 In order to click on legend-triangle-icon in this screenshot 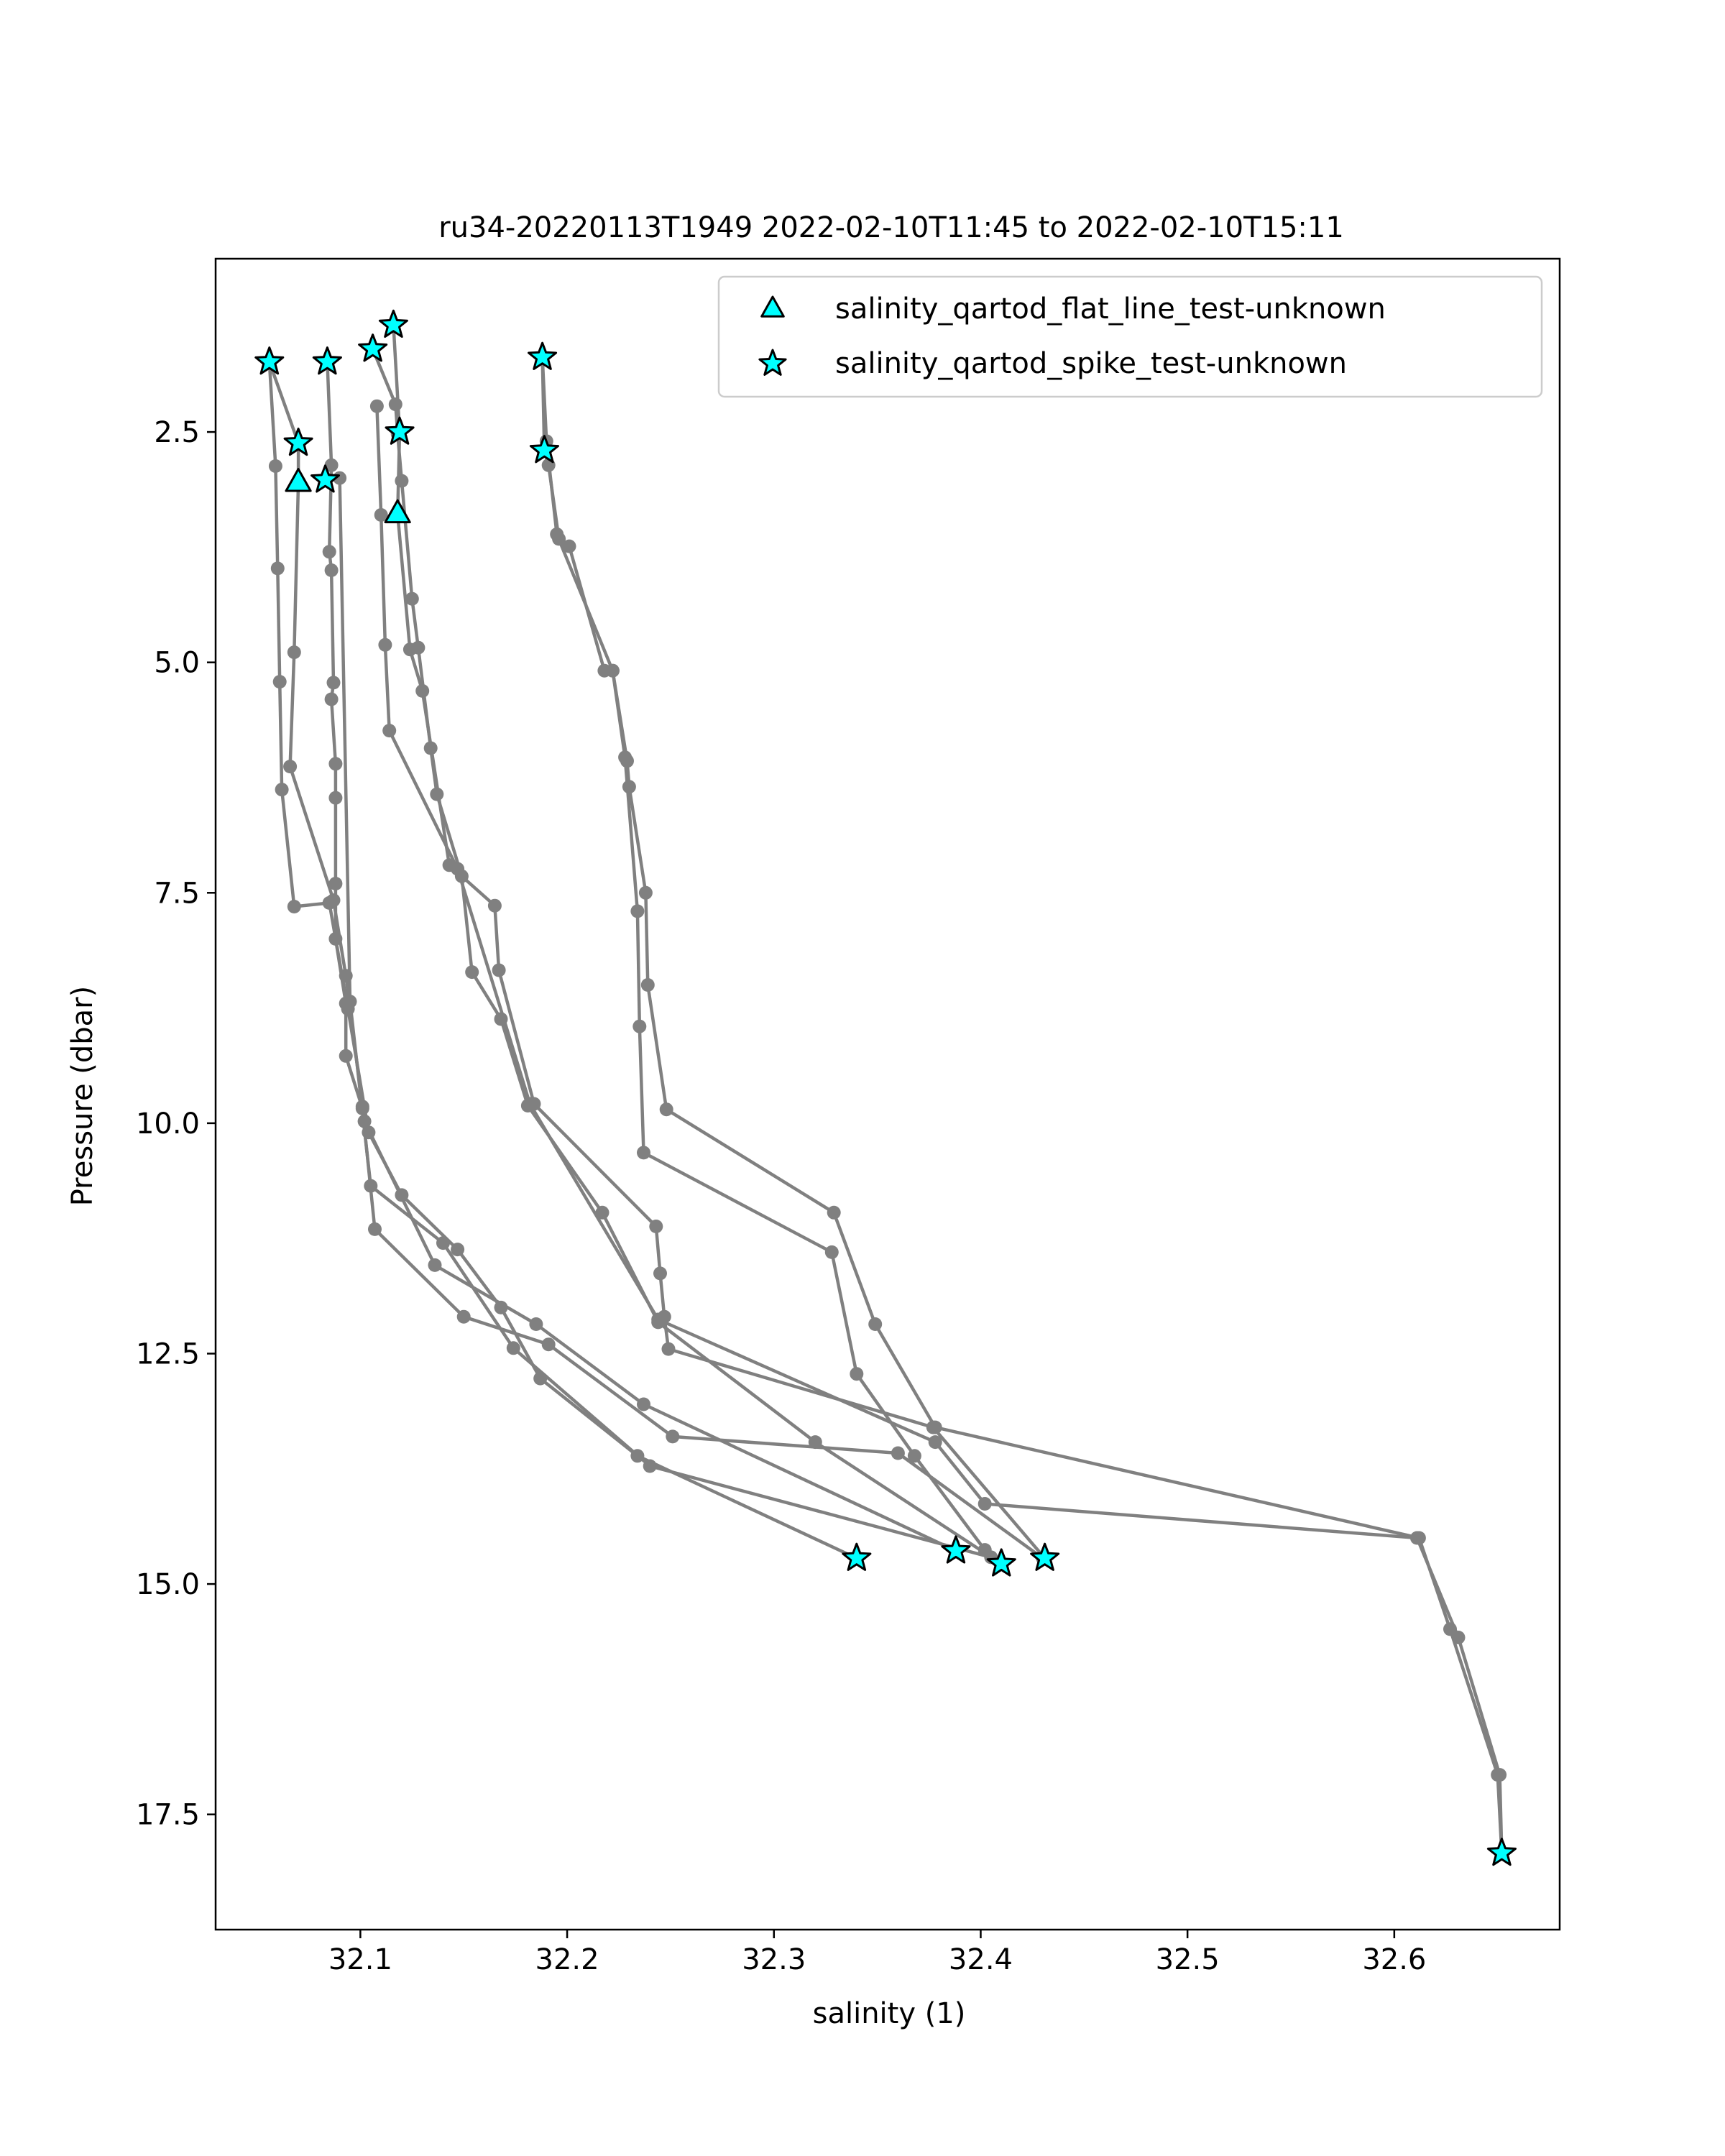, I will do `click(772, 306)`.